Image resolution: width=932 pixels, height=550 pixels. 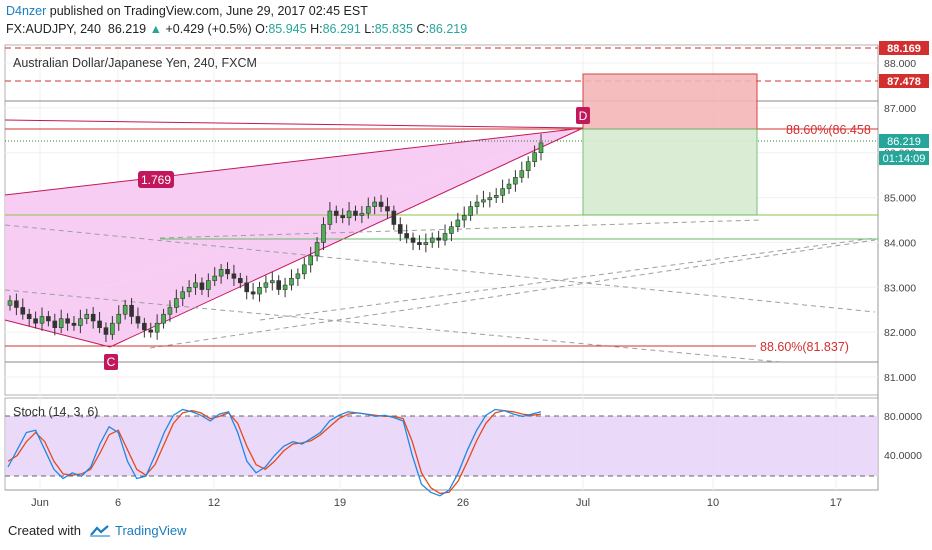 What do you see at coordinates (583, 115) in the screenshot?
I see `point-d-box` at bounding box center [583, 115].